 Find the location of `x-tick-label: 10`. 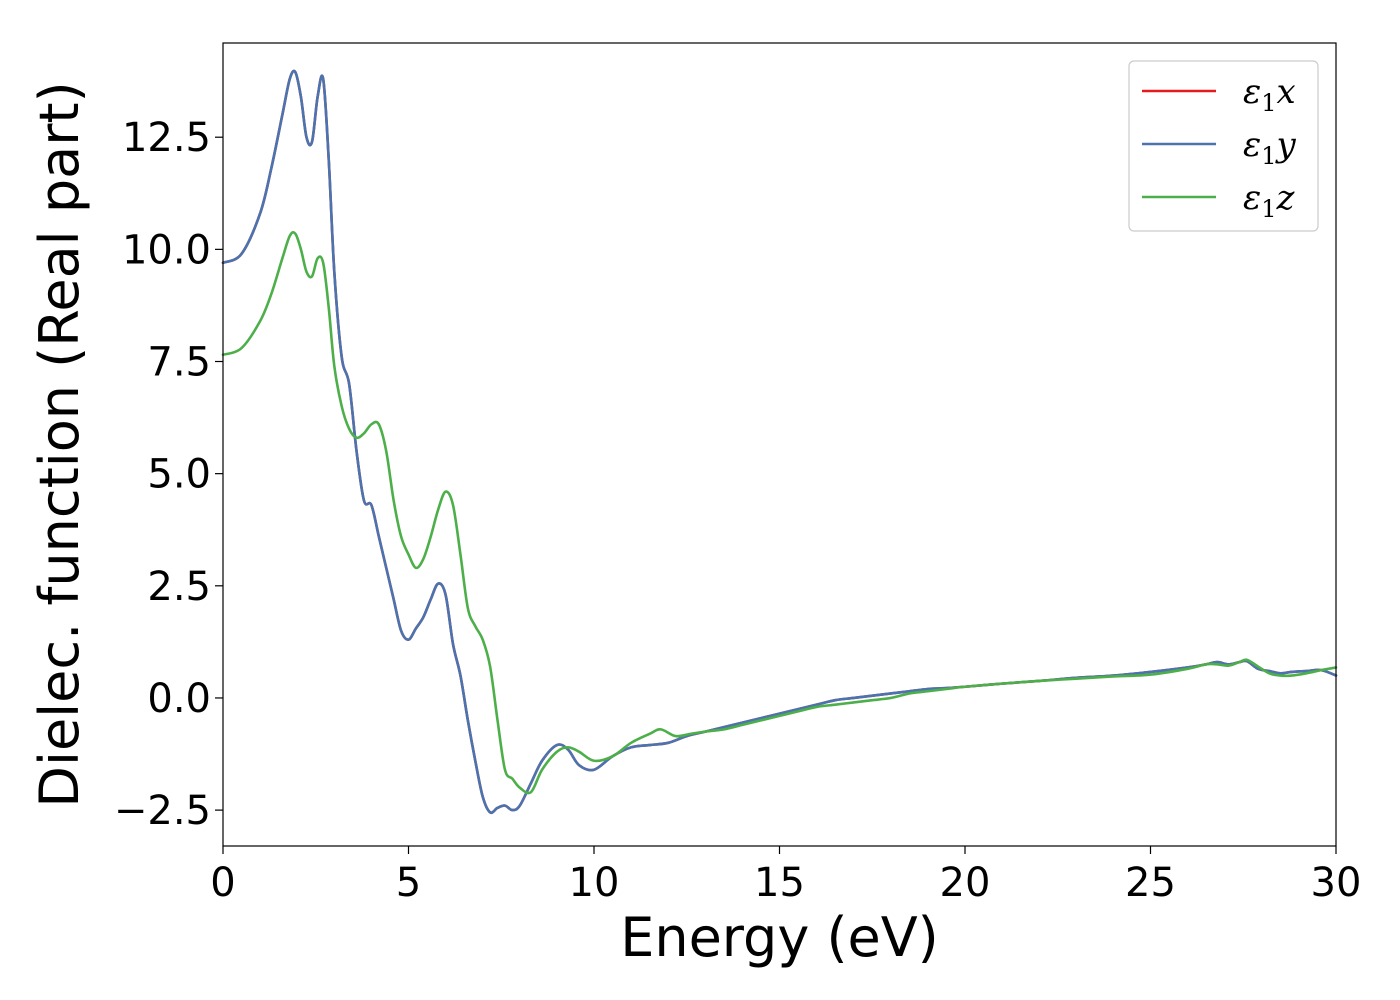

x-tick-label: 10 is located at coordinates (594, 883).